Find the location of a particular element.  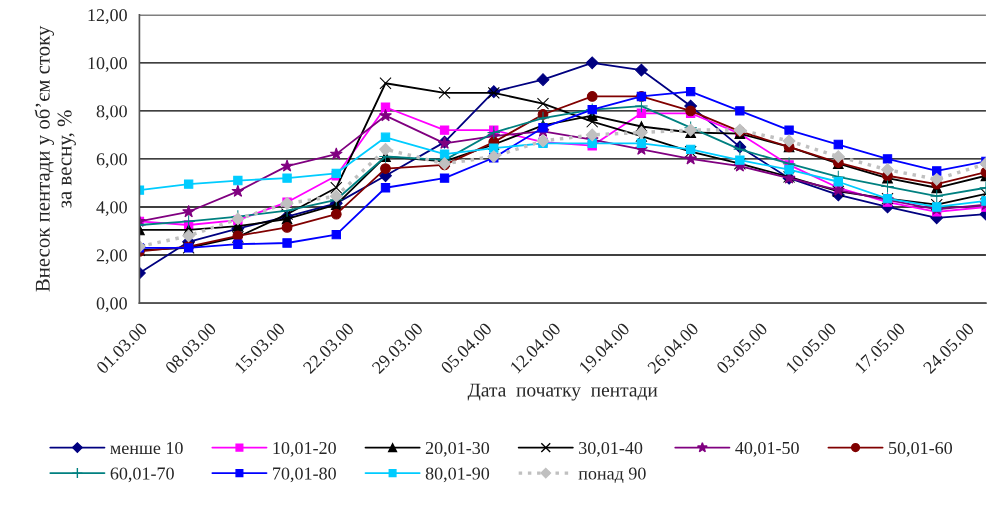

legend-label: менше 10 is located at coordinates (146, 448).